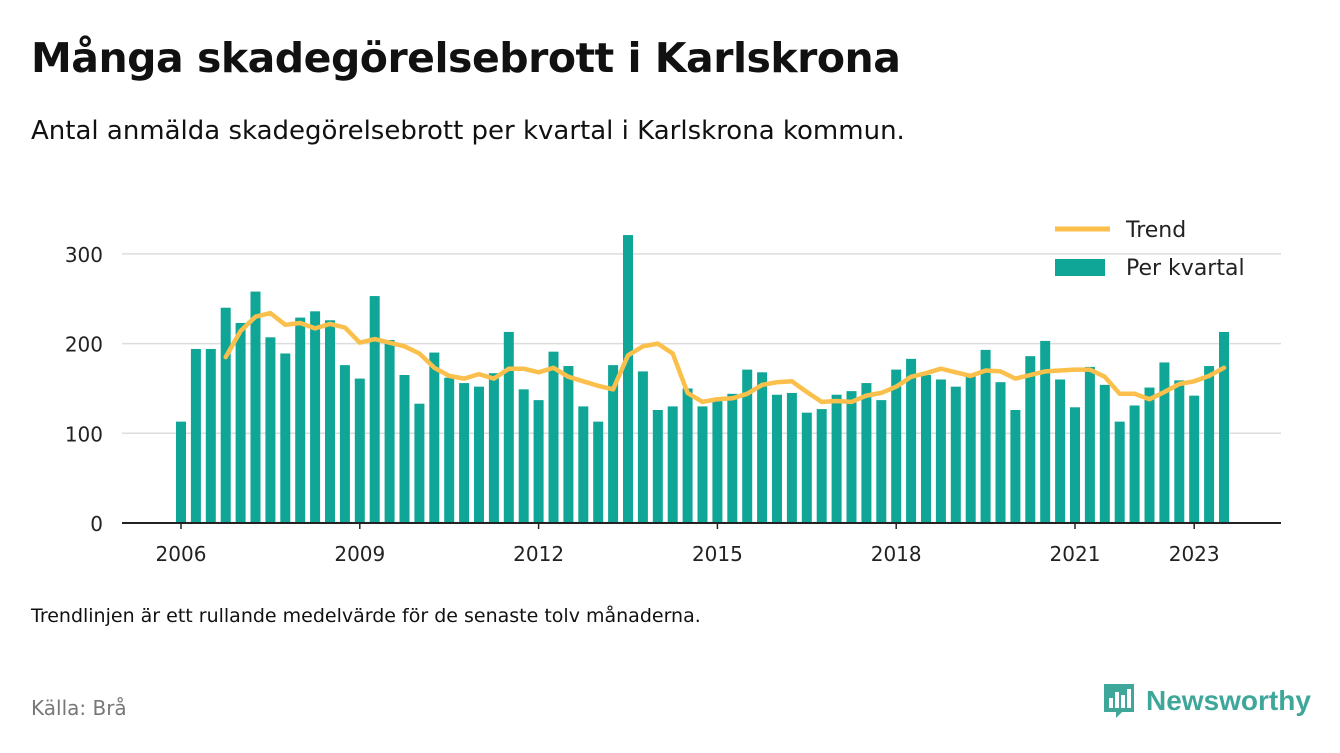  Describe the element at coordinates (896, 554) in the screenshot. I see `x-tick-label: 2018` at that location.